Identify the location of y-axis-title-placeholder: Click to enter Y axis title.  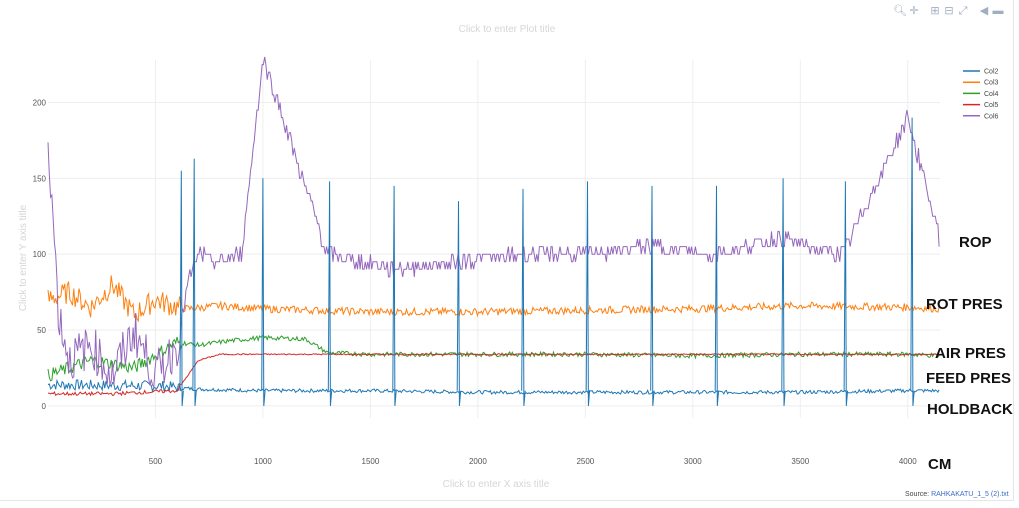
(23, 257).